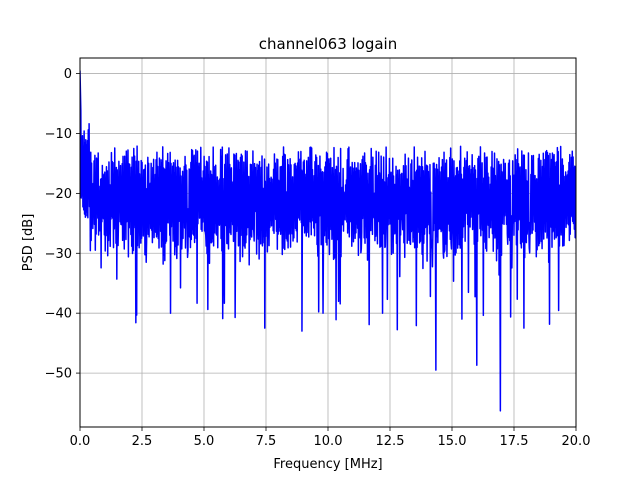 This screenshot has height=480, width=640. Describe the element at coordinates (62, 224) in the screenshot. I see `y-axis-ticks: 0 −10 −20 −30 −40 −50` at that location.